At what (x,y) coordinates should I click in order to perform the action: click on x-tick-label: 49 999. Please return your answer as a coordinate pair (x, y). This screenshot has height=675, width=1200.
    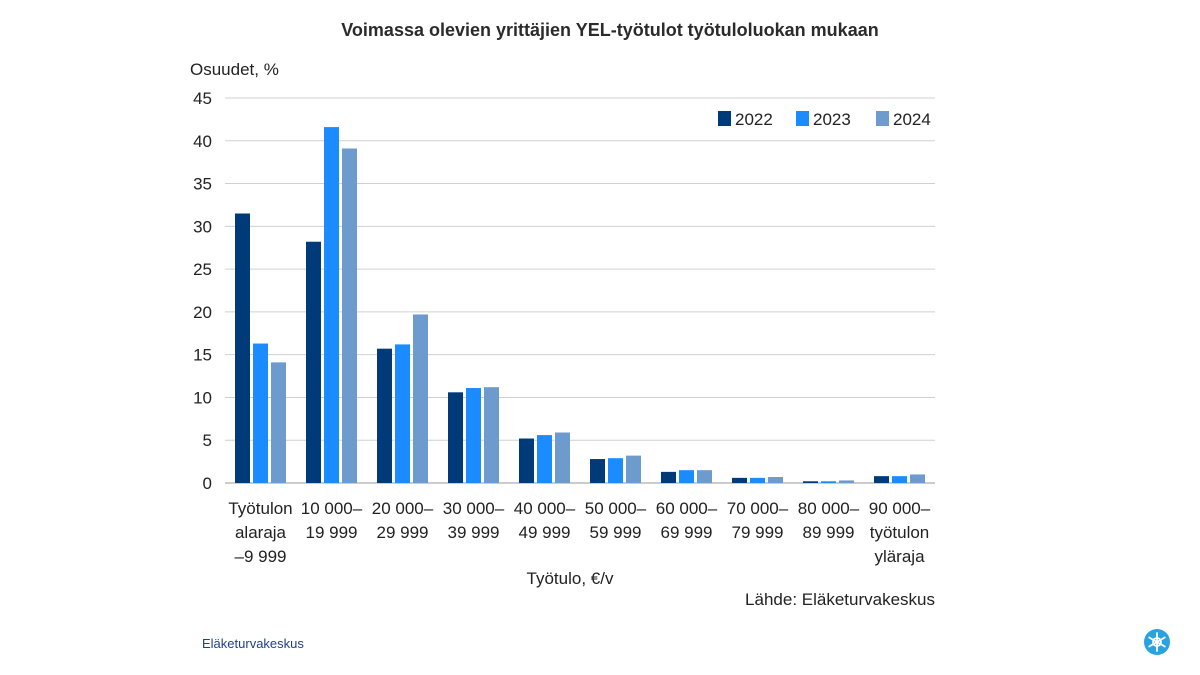
    Looking at the image, I should click on (545, 532).